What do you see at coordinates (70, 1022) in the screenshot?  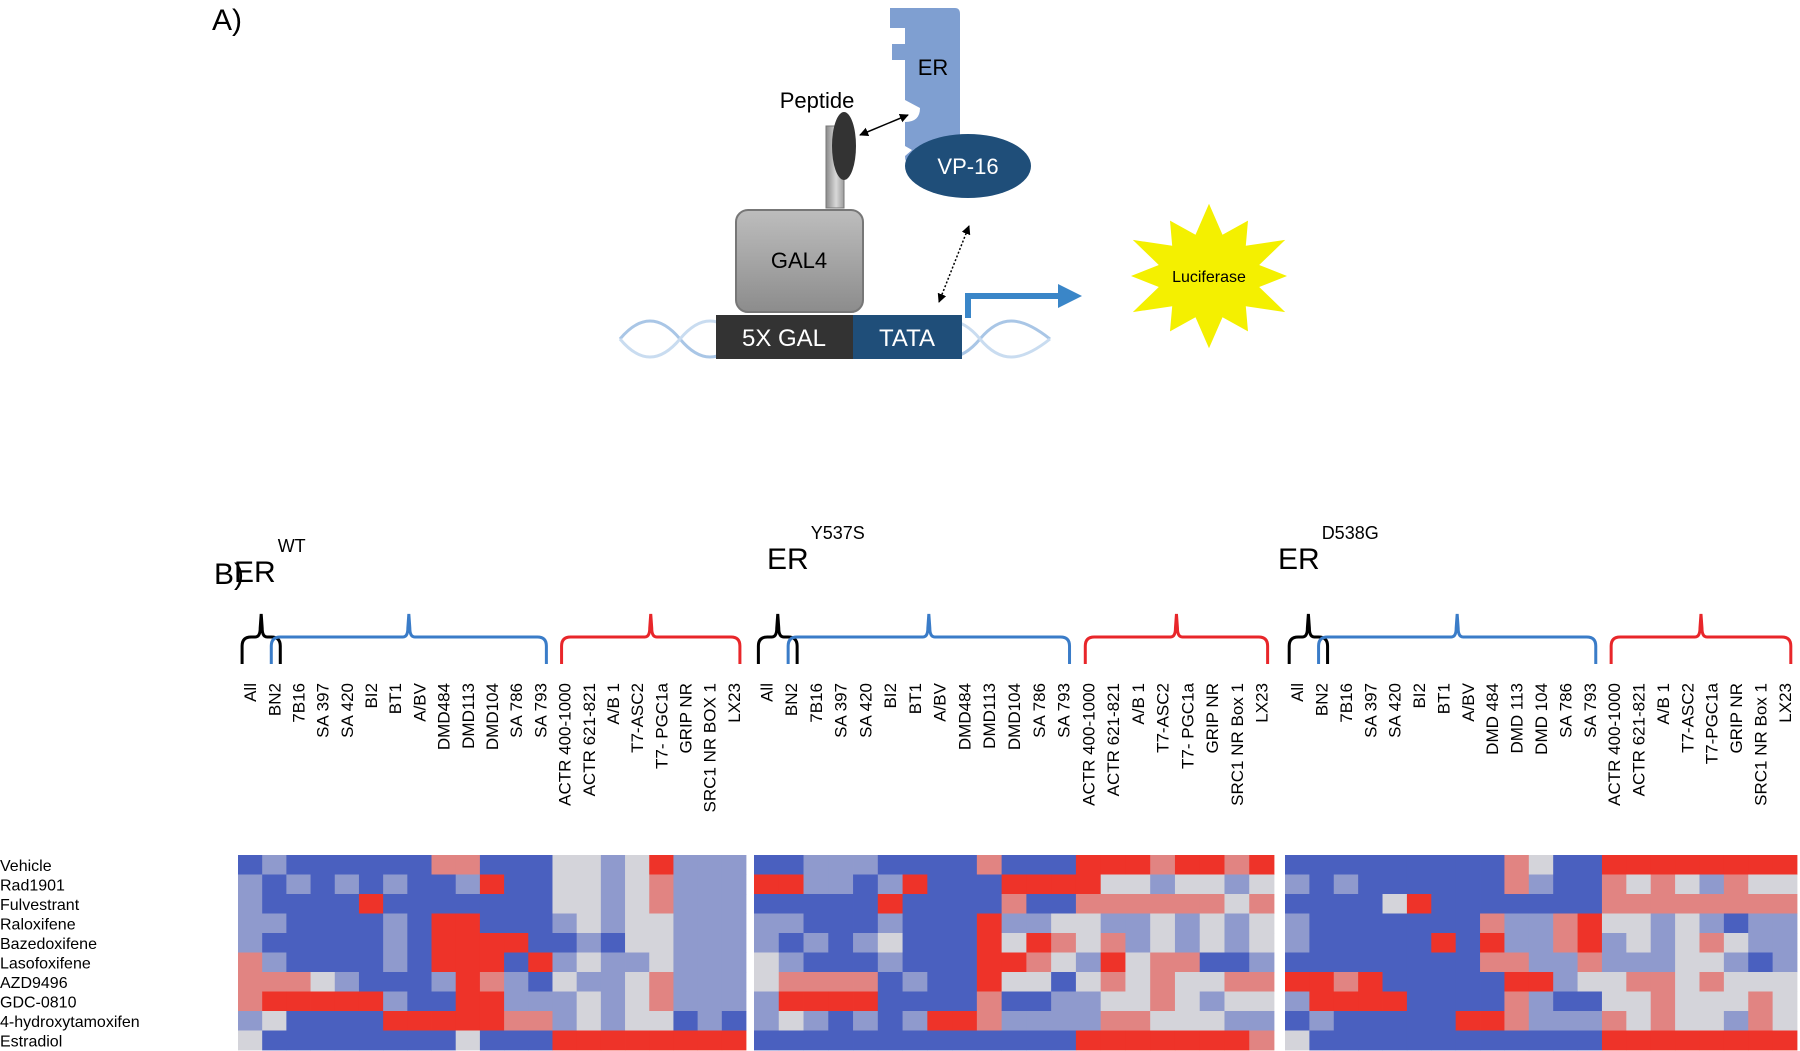 I see `row-label: 4-hydroxytamoxifen` at bounding box center [70, 1022].